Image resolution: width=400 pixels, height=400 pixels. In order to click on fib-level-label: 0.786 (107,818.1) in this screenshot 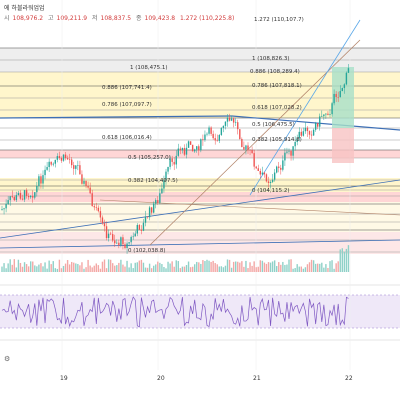, I will do `click(277, 86)`.